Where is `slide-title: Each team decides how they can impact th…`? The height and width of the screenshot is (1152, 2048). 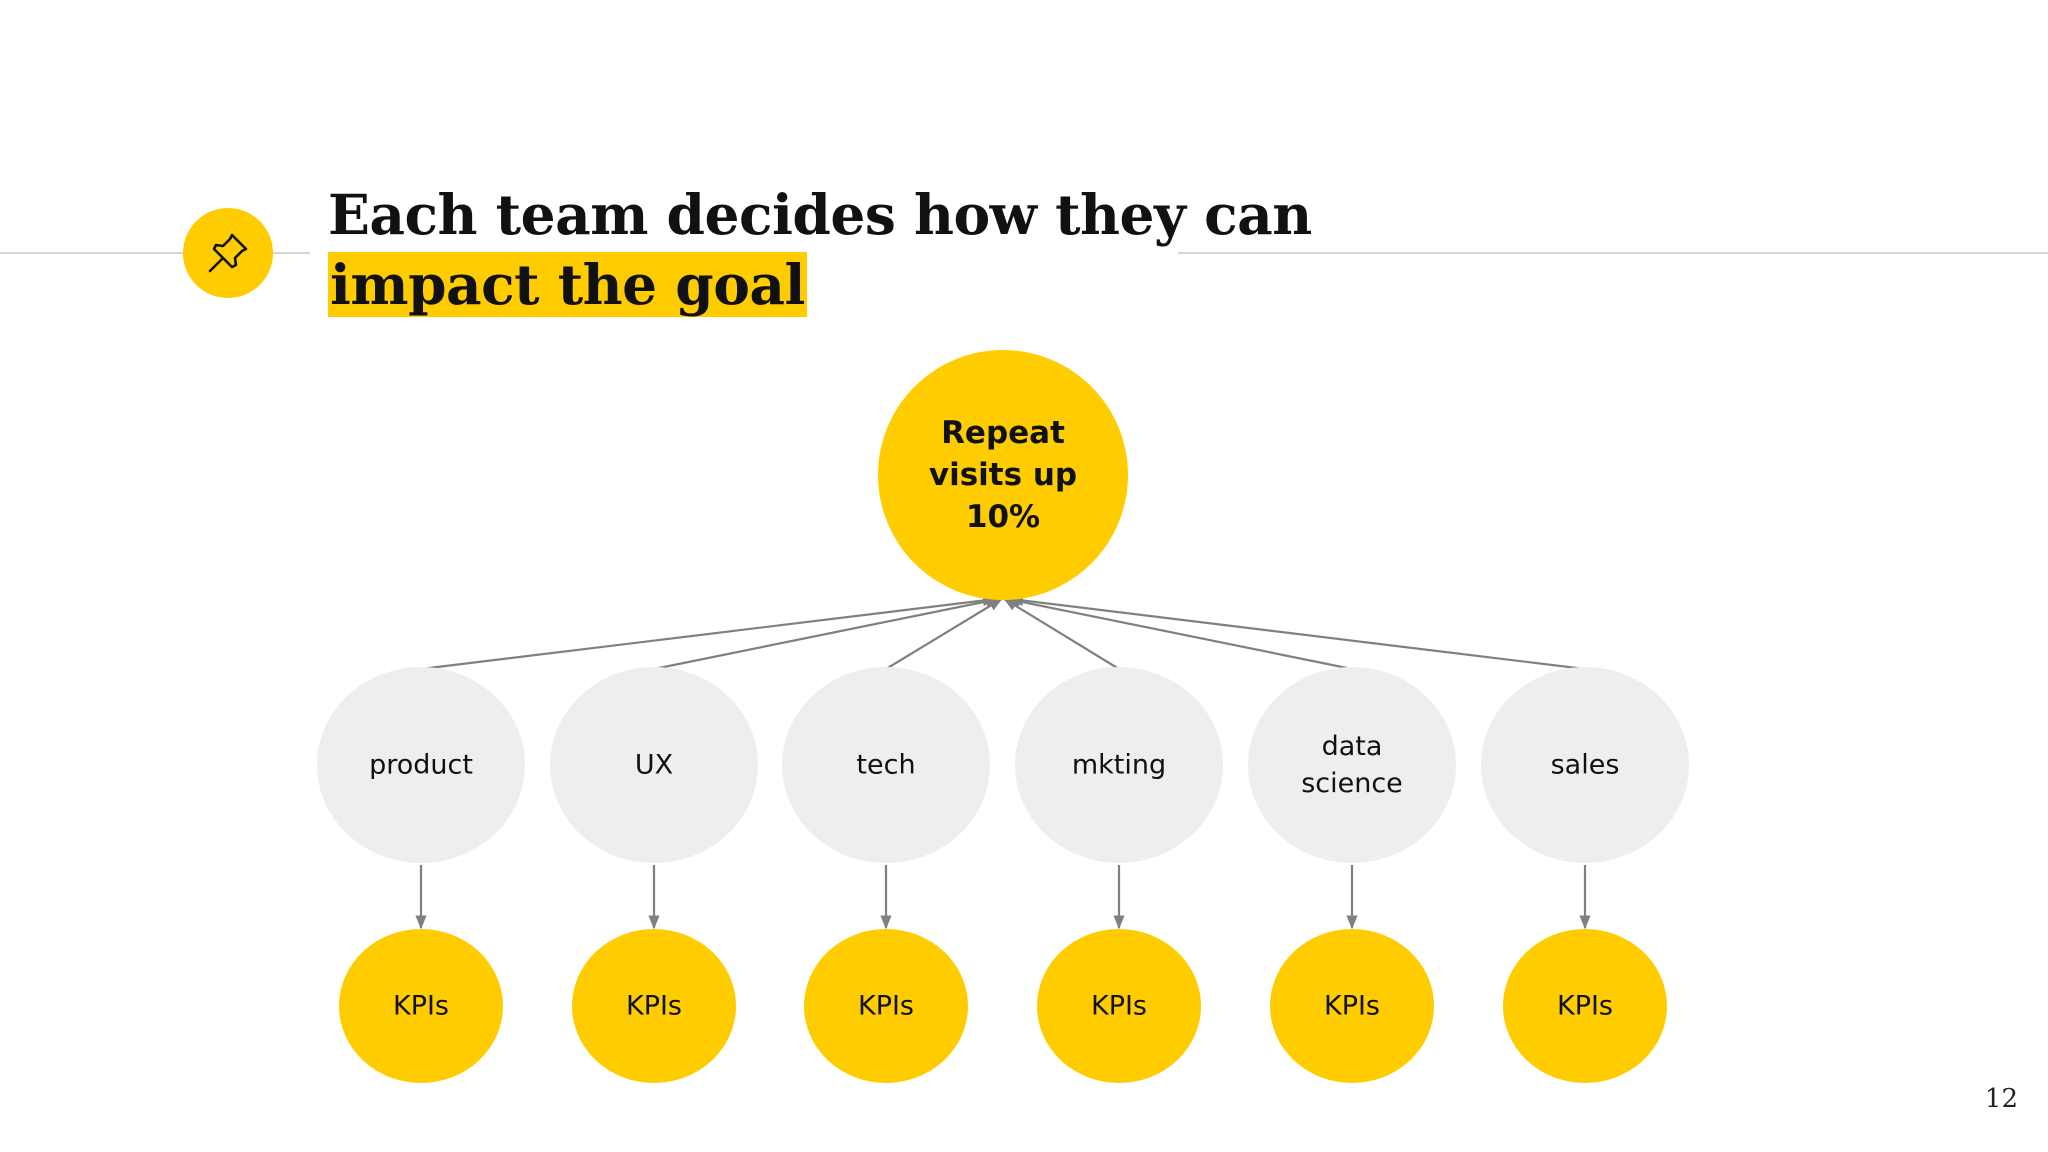
slide-title: Each team decides how they can impact th… is located at coordinates (820, 250).